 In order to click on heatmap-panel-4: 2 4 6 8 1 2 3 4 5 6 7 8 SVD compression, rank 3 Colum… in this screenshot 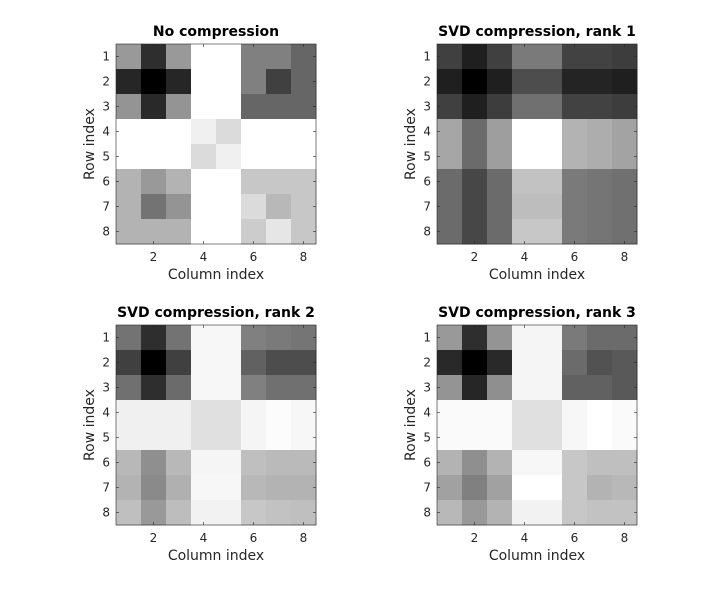, I will do `click(520, 434)`.